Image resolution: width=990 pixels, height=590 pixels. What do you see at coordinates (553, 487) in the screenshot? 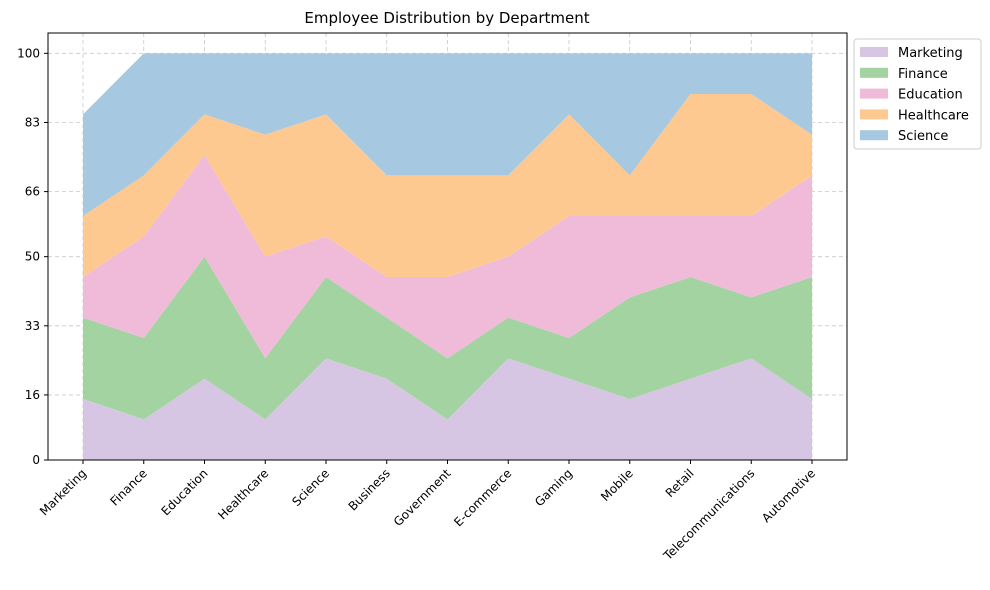
I see `x-tick-label: Gaming` at bounding box center [553, 487].